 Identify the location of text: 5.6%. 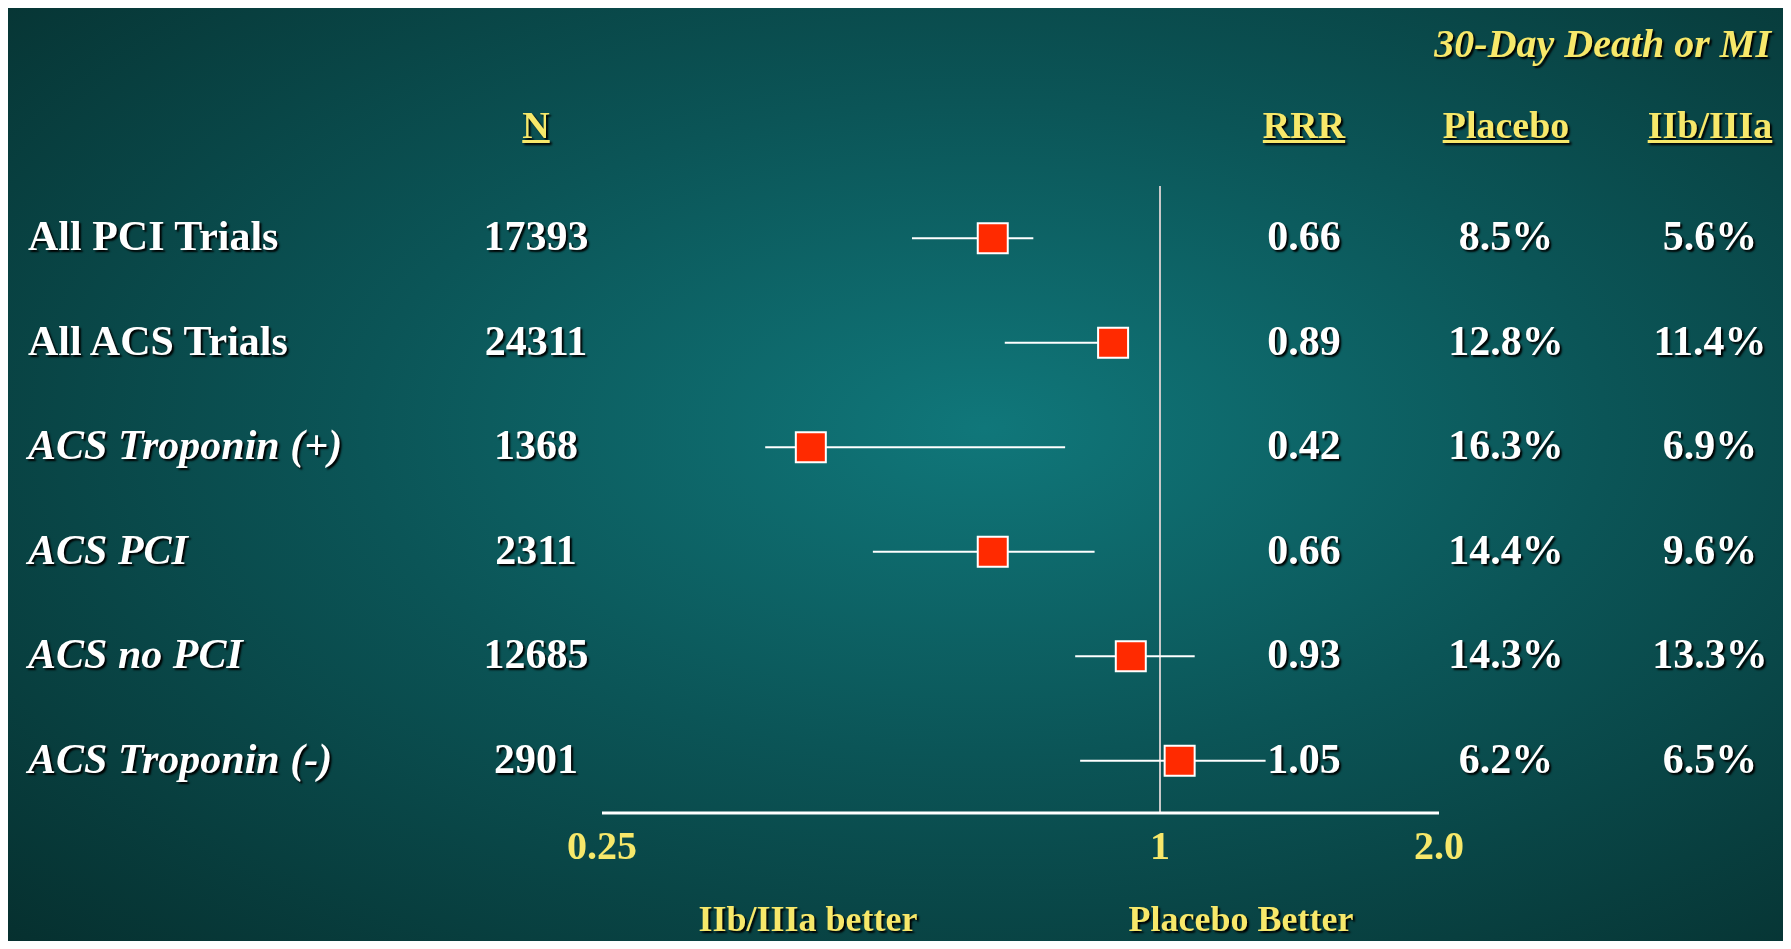
(1710, 236).